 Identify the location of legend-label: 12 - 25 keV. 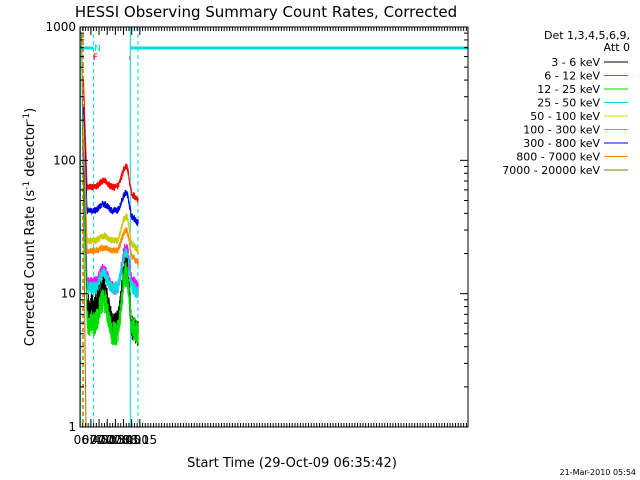
(568, 89).